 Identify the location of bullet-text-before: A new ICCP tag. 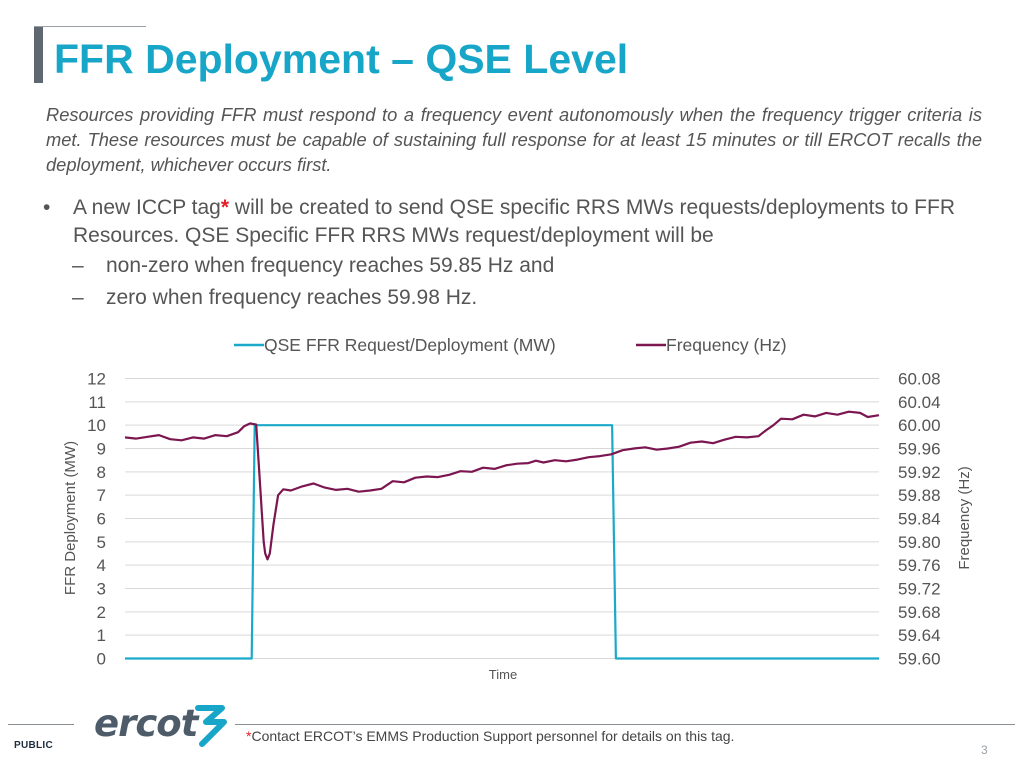
(147, 207).